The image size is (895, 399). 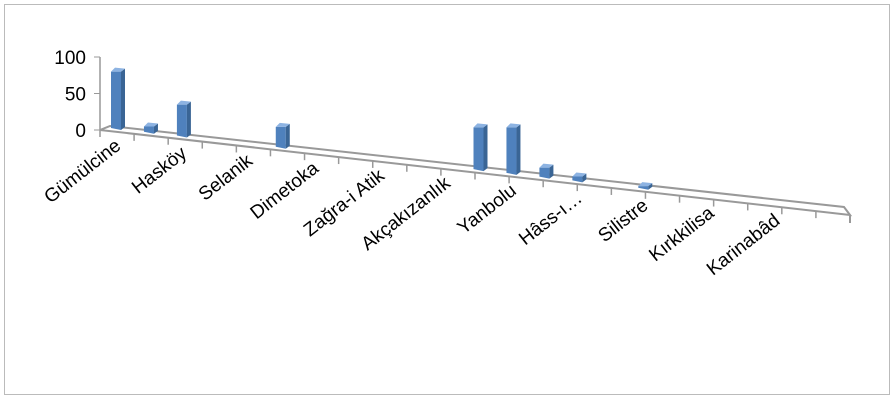 I want to click on y-tick-label: 100, so click(x=70, y=58).